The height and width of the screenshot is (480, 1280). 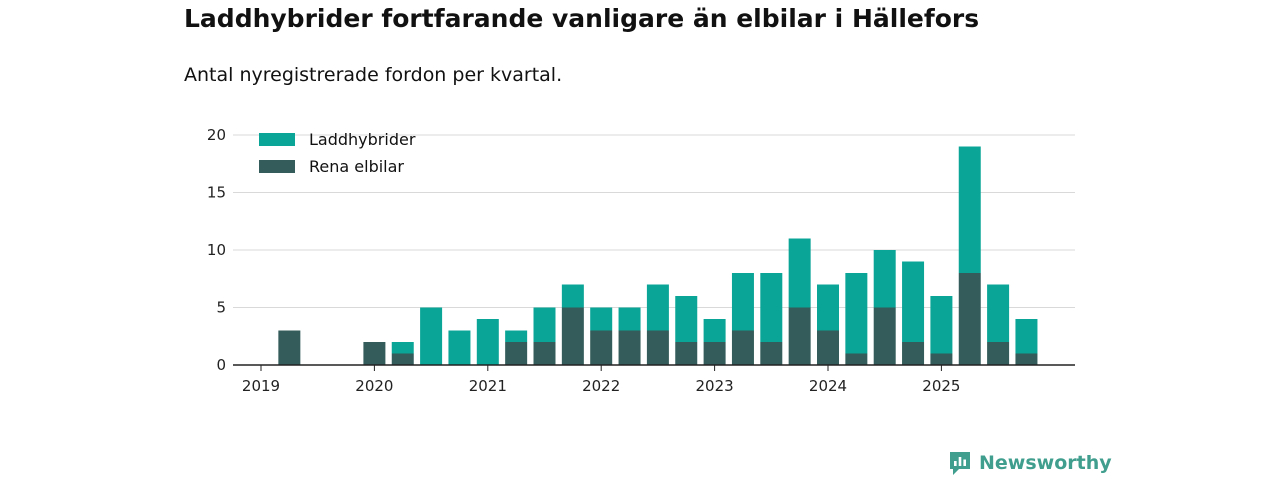 I want to click on newsworthy-logo-icon, so click(x=960, y=463).